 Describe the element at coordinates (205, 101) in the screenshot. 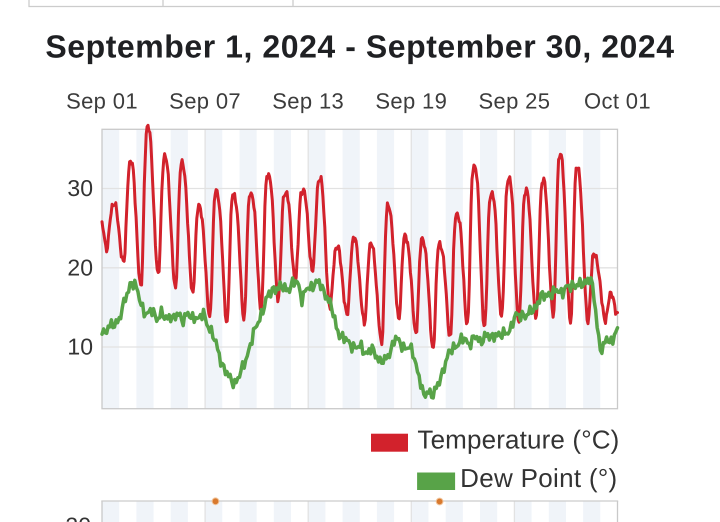

I see `svg-text: Sep 07` at that location.